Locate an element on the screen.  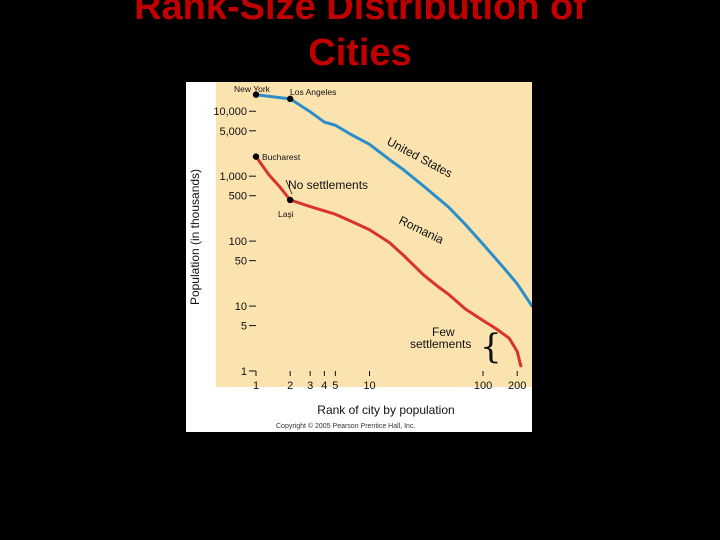
new-york-label: New York is located at coordinates (252, 89).